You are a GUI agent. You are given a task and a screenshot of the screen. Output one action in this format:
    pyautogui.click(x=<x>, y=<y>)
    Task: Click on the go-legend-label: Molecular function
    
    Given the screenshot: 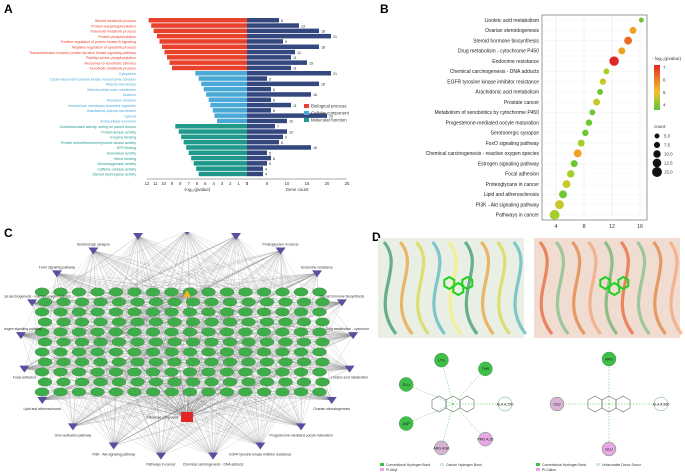 What is the action you would take?
    pyautogui.click(x=329, y=120)
    